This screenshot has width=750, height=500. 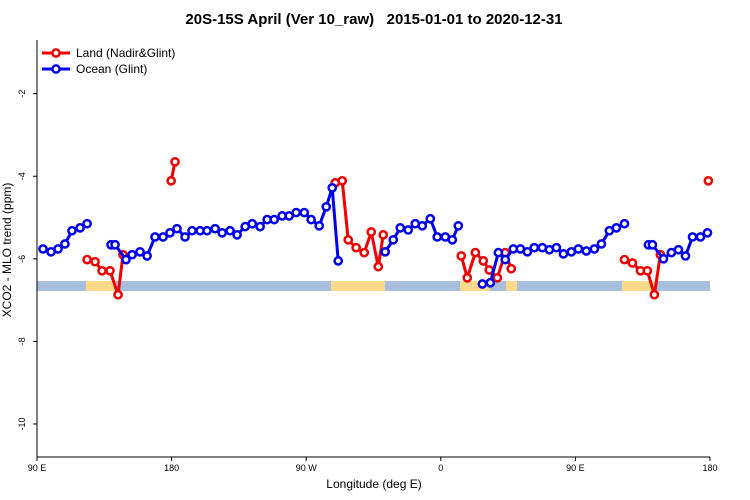 What do you see at coordinates (22, 341) in the screenshot?
I see `y-tick-label: -8` at bounding box center [22, 341].